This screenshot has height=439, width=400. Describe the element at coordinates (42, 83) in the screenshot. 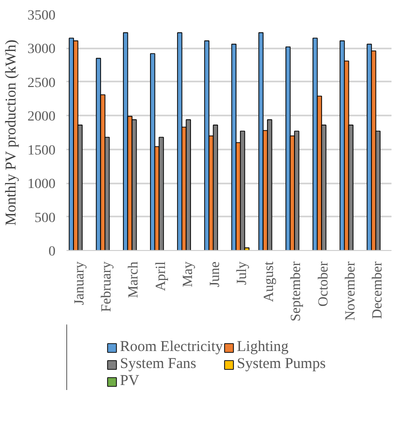

I see `y-tick-label: 2500` at that location.